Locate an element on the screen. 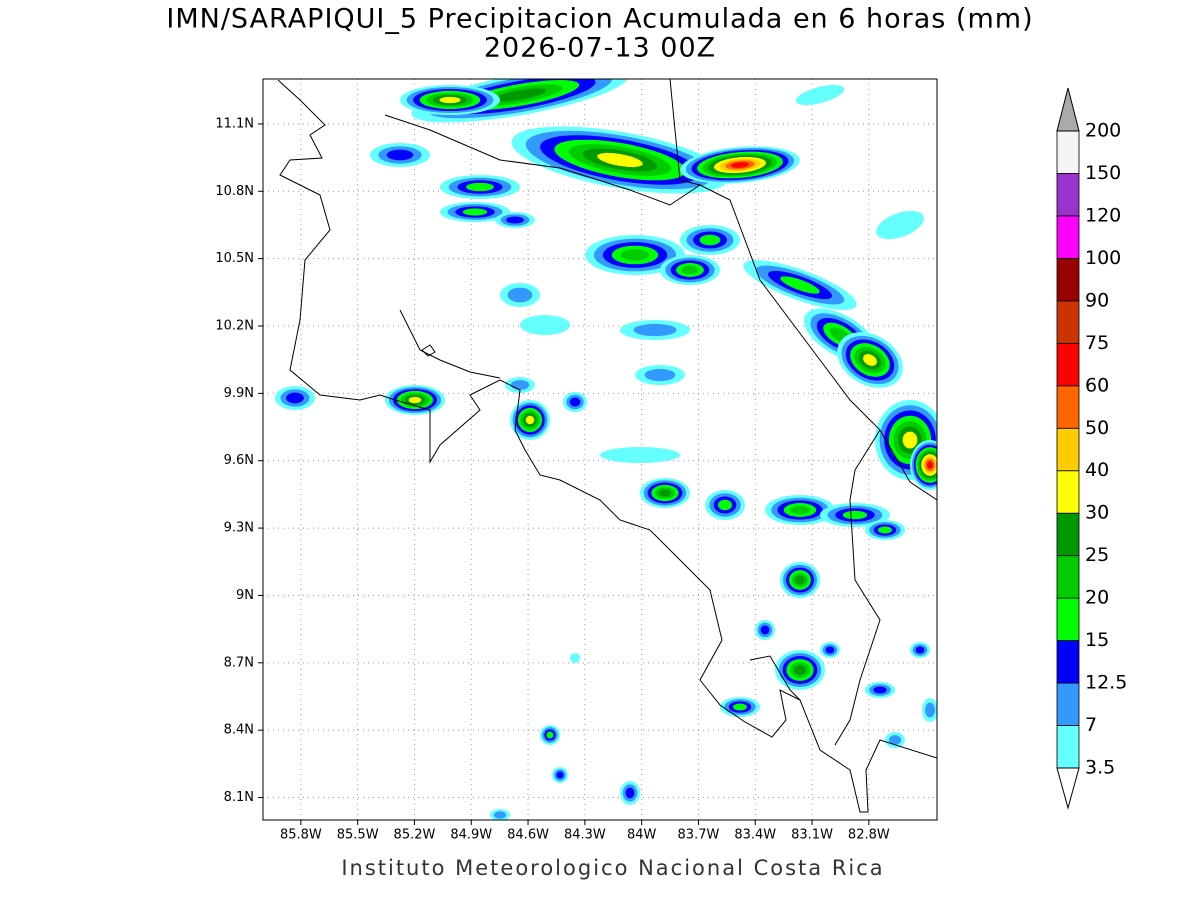  y-tick-label: 8.1N is located at coordinates (239, 797).